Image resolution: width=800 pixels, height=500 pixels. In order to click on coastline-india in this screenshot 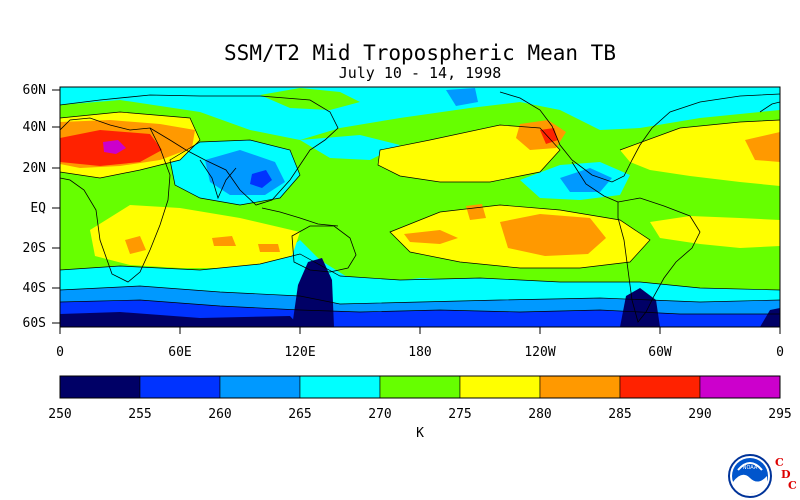, I will do `click(218, 179)`.